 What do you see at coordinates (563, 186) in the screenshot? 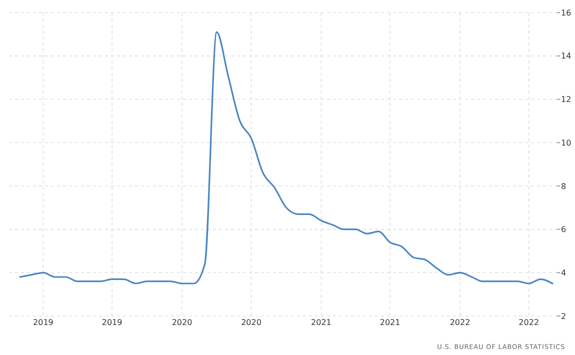
I see `y-tick-label: 8` at bounding box center [563, 186].